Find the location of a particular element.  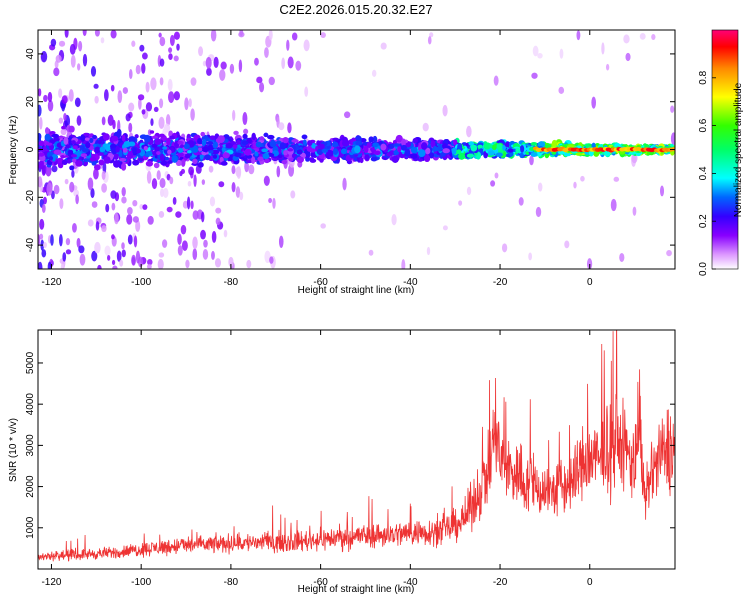

spectrogram-x-axis-label: Height of straight line (km) is located at coordinates (356, 290).